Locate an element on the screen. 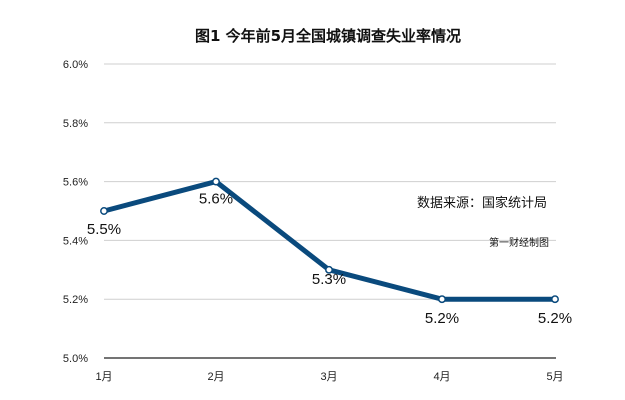 This screenshot has width=625, height=400. y-tick-label: 5.0% is located at coordinates (75, 359).